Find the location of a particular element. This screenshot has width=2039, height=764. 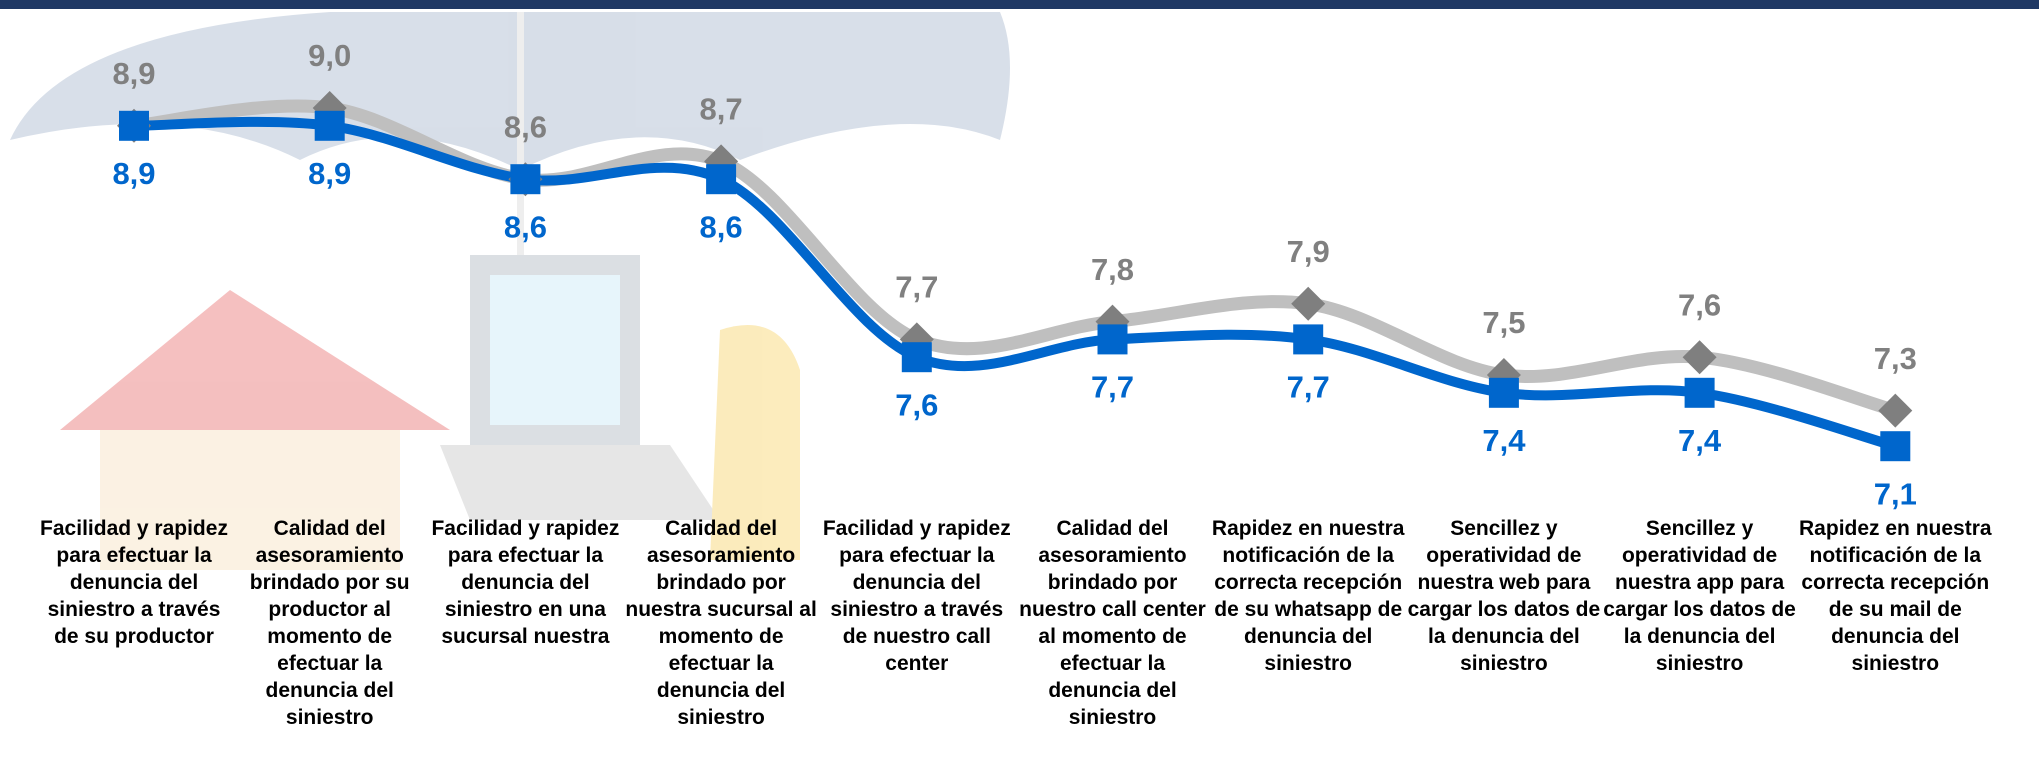

top-bar is located at coordinates (1019, 4).